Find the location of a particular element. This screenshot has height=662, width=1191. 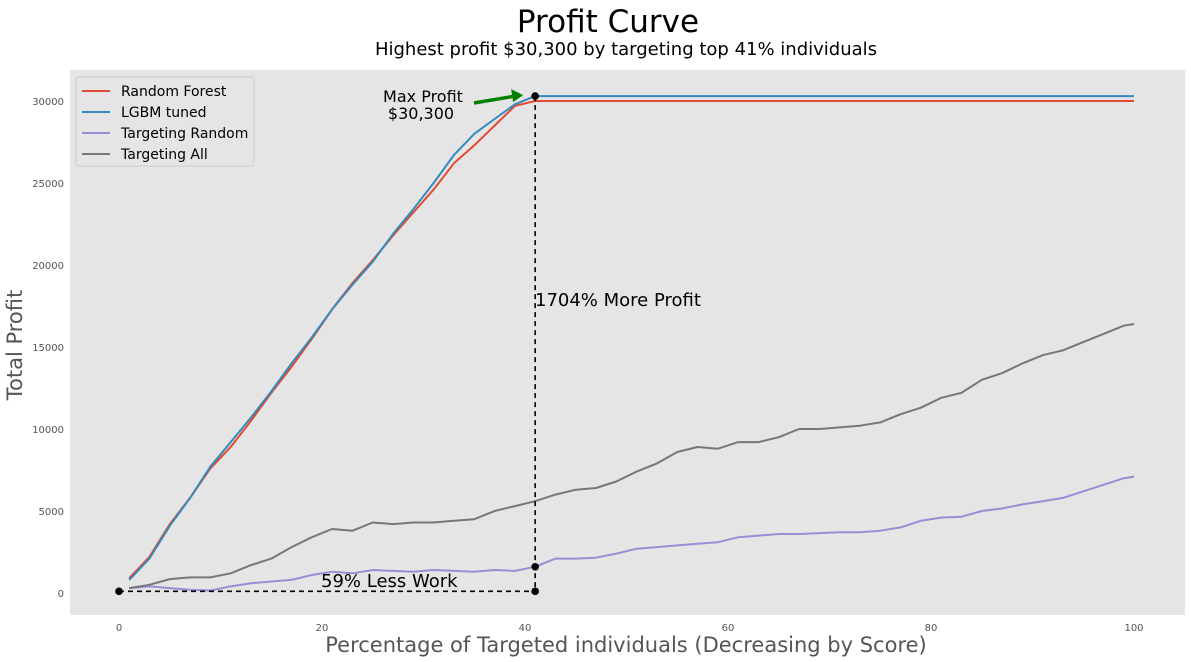

y-tick-label: 30000 is located at coordinates (48, 102).